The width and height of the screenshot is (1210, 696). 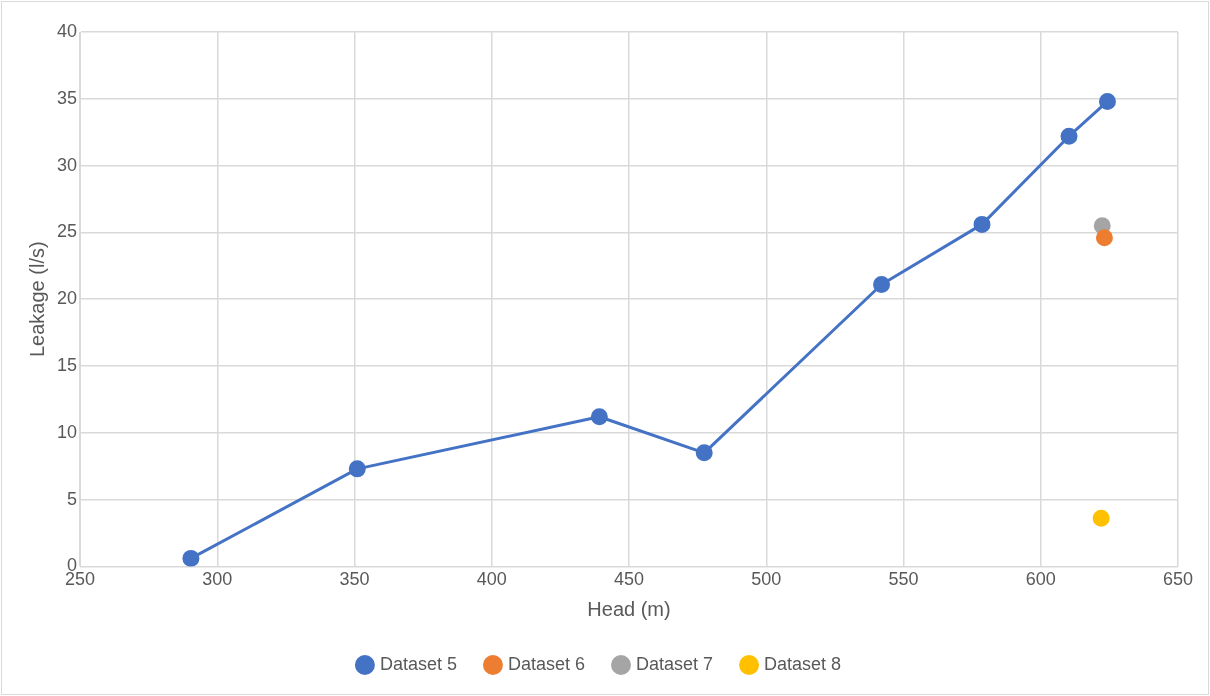 What do you see at coordinates (67, 97) in the screenshot?
I see `y-tick-label: 35` at bounding box center [67, 97].